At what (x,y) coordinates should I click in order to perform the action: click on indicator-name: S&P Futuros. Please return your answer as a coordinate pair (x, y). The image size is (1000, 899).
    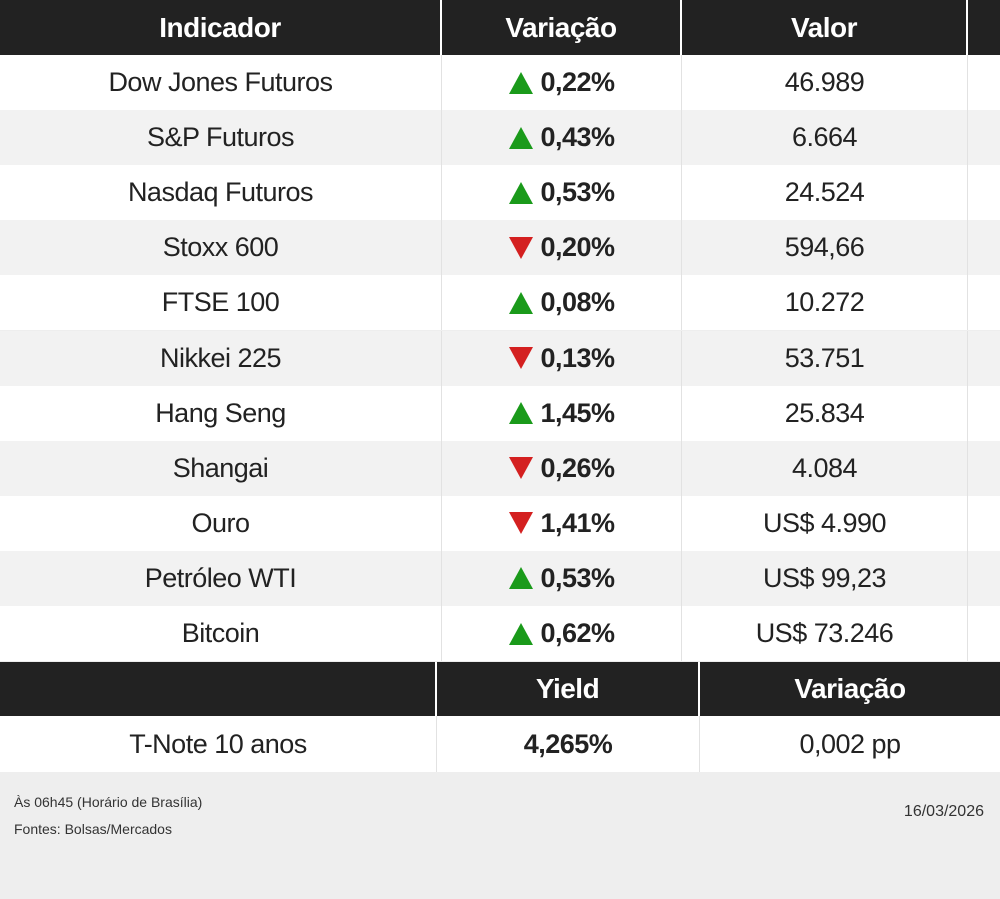
    Looking at the image, I should click on (221, 138).